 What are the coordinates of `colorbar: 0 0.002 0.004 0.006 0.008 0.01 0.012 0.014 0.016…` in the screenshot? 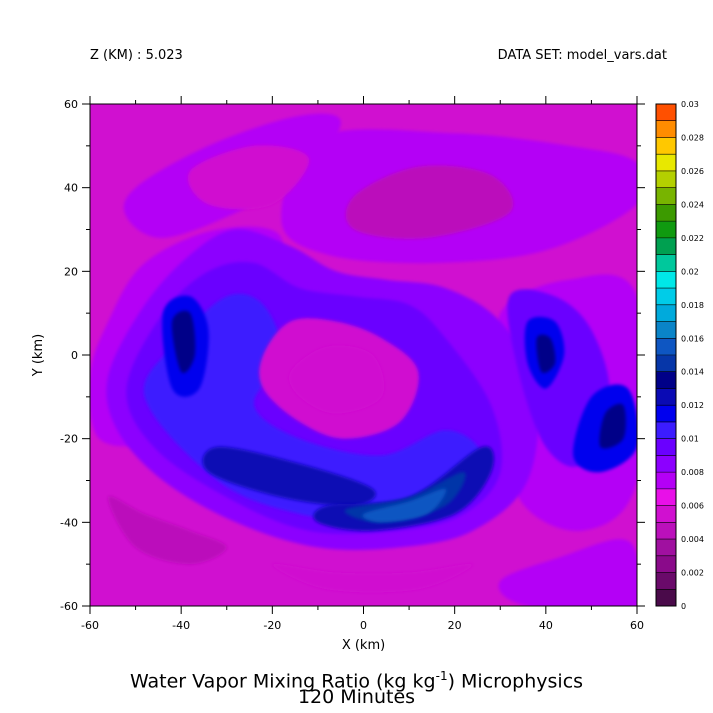 It's located at (679, 355).